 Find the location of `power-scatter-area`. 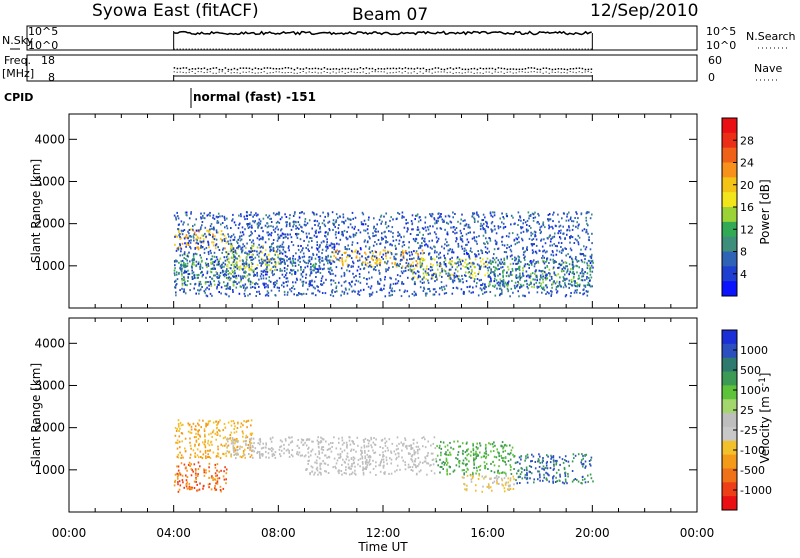

power-scatter-area is located at coordinates (384, 254).